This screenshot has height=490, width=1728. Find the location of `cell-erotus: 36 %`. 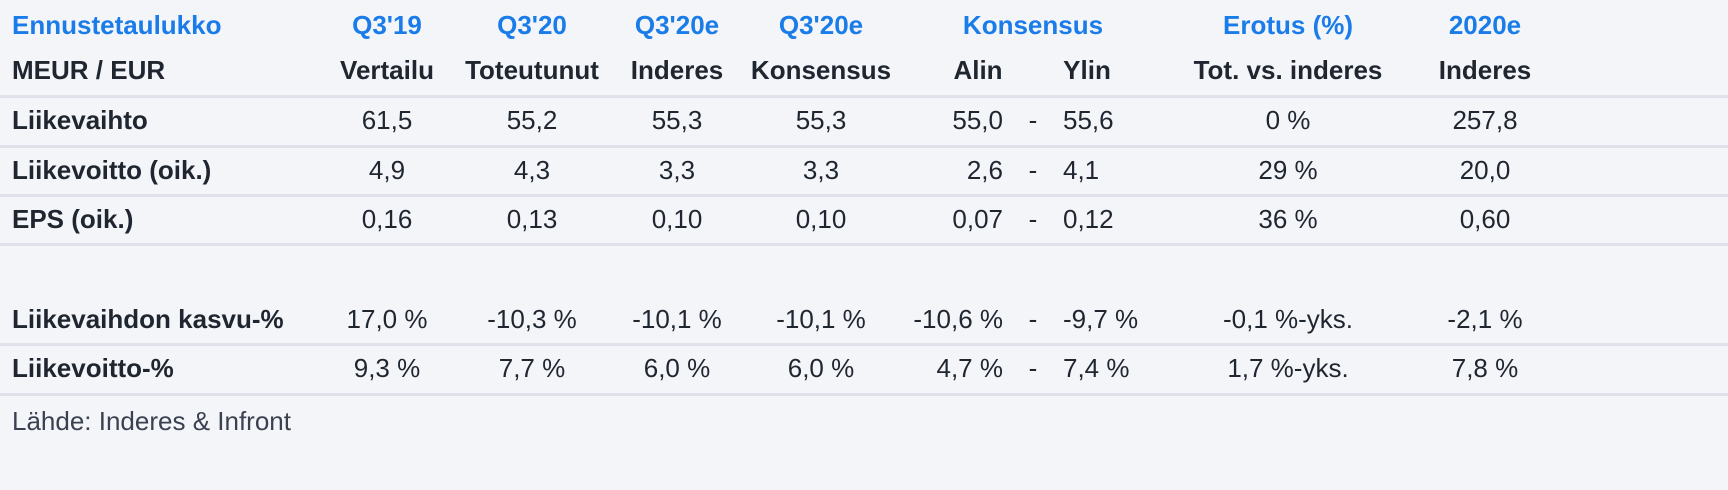

cell-erotus: 36 % is located at coordinates (1288, 219).